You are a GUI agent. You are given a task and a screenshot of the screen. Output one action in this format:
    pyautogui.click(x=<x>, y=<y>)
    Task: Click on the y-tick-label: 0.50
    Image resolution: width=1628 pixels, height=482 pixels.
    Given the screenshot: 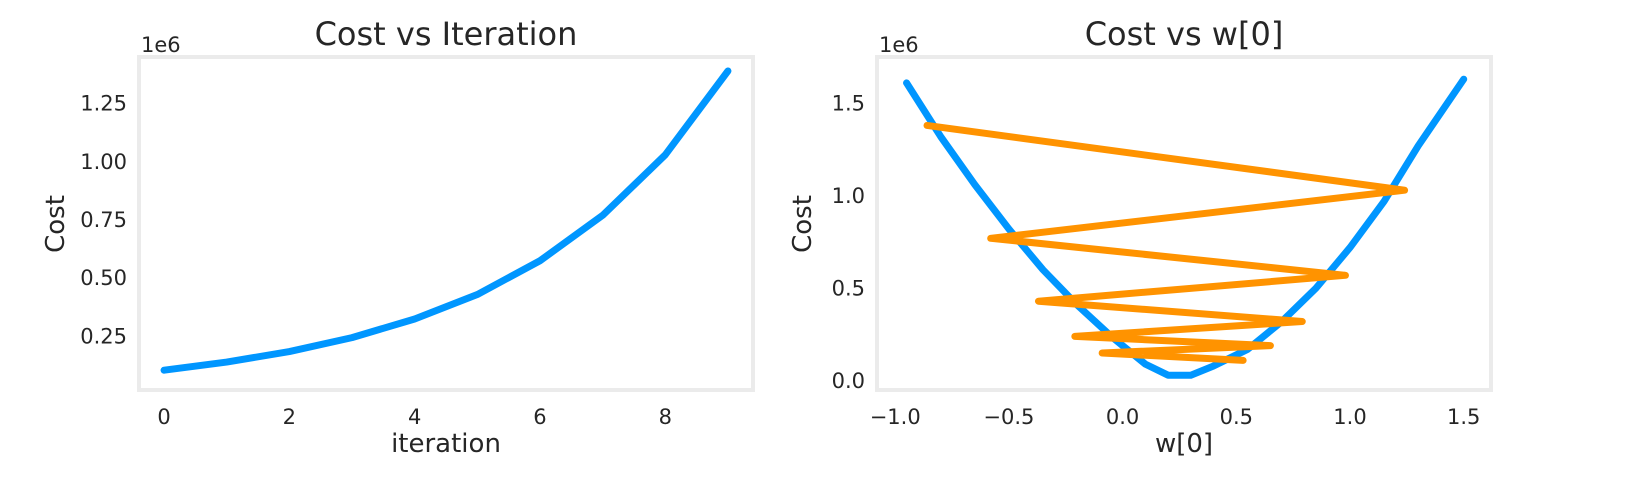 What is the action you would take?
    pyautogui.click(x=103, y=278)
    